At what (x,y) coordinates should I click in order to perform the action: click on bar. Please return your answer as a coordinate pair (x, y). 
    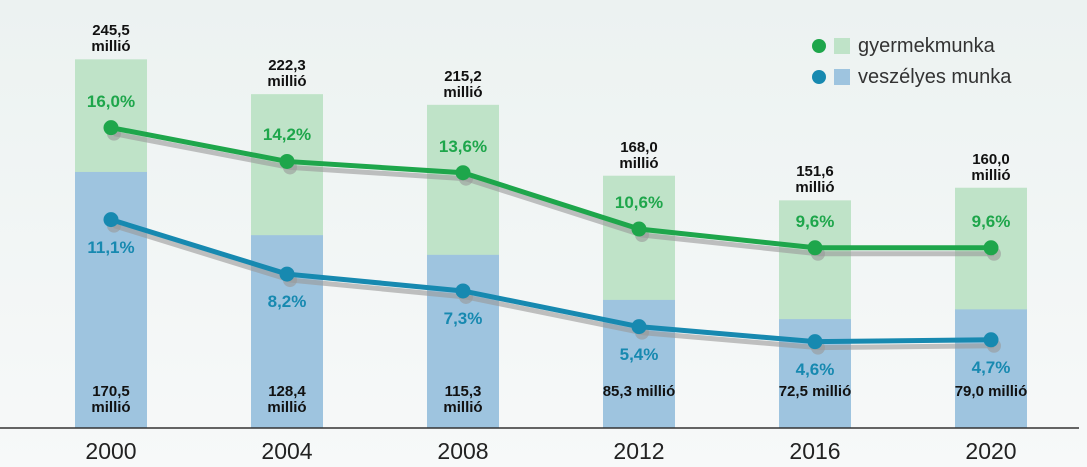
    Looking at the image, I should click on (991, 368).